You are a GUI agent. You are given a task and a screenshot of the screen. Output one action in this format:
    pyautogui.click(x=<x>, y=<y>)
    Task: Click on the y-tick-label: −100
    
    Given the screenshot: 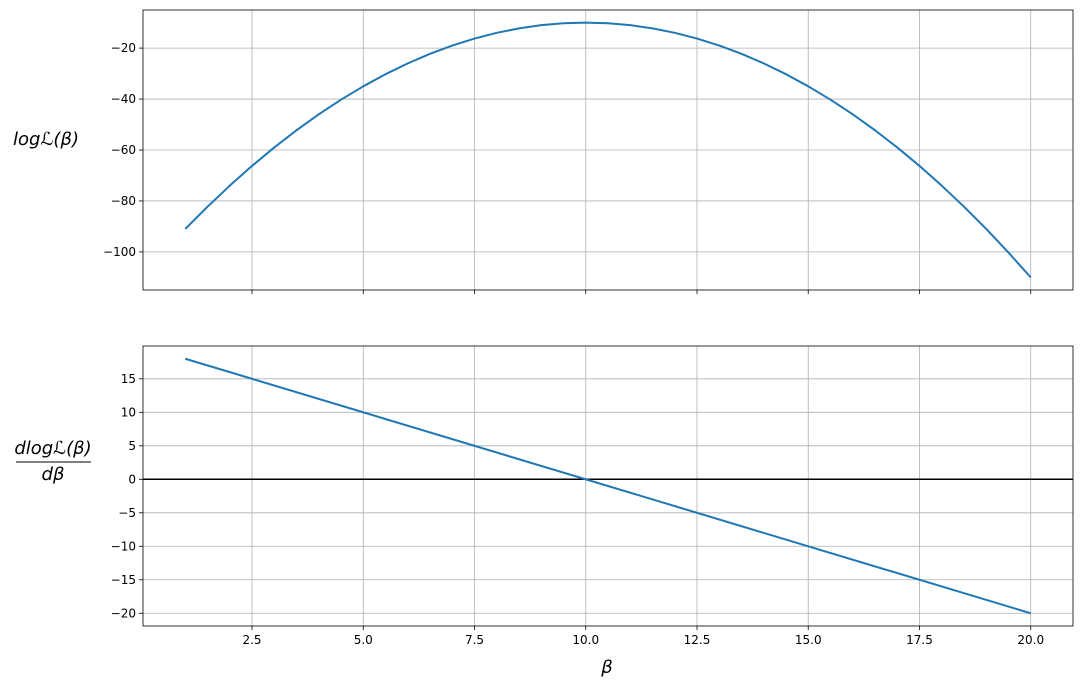 What is the action you would take?
    pyautogui.click(x=119, y=252)
    